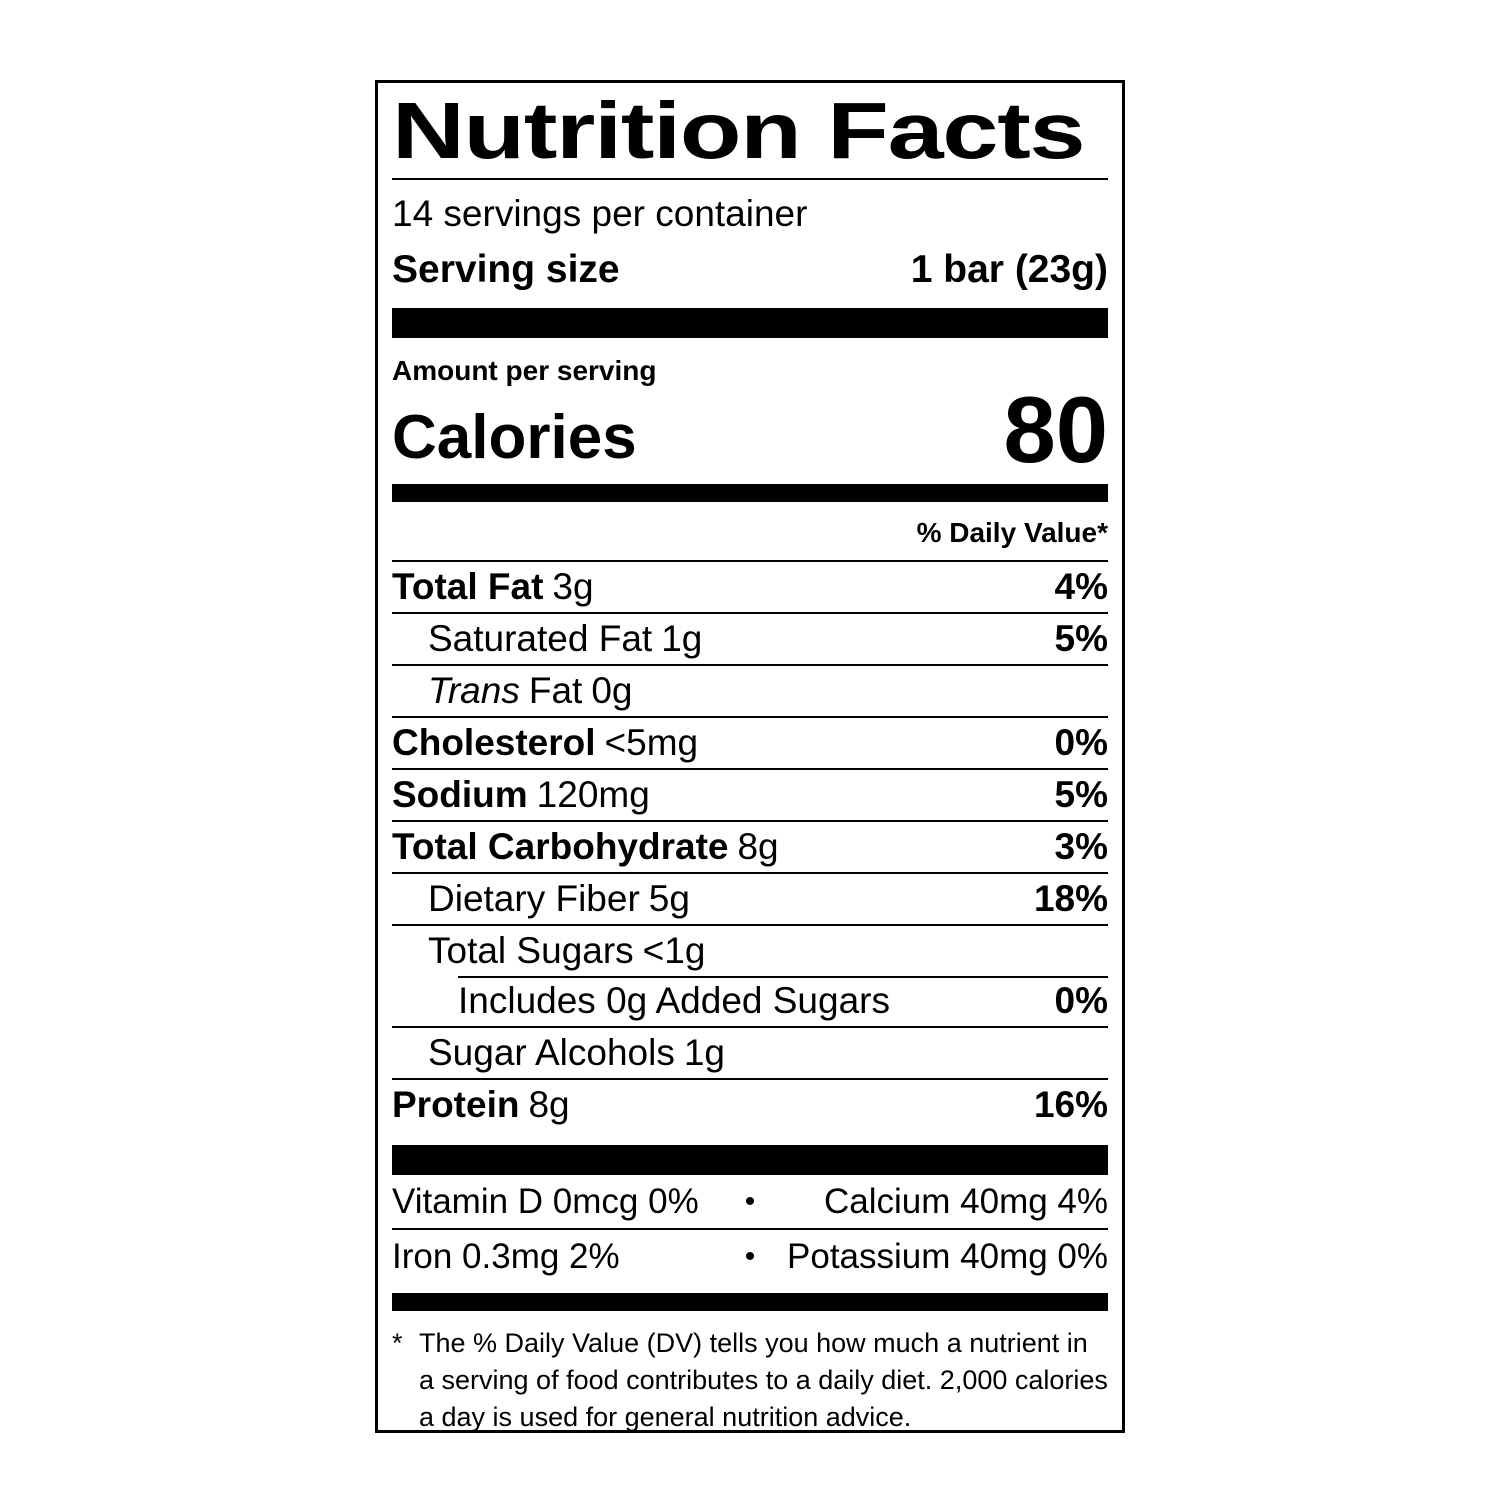 This screenshot has width=1500, height=1500. I want to click on nutrient-row-saturated-fat: Saturated Fat 1g 5%, so click(750, 638).